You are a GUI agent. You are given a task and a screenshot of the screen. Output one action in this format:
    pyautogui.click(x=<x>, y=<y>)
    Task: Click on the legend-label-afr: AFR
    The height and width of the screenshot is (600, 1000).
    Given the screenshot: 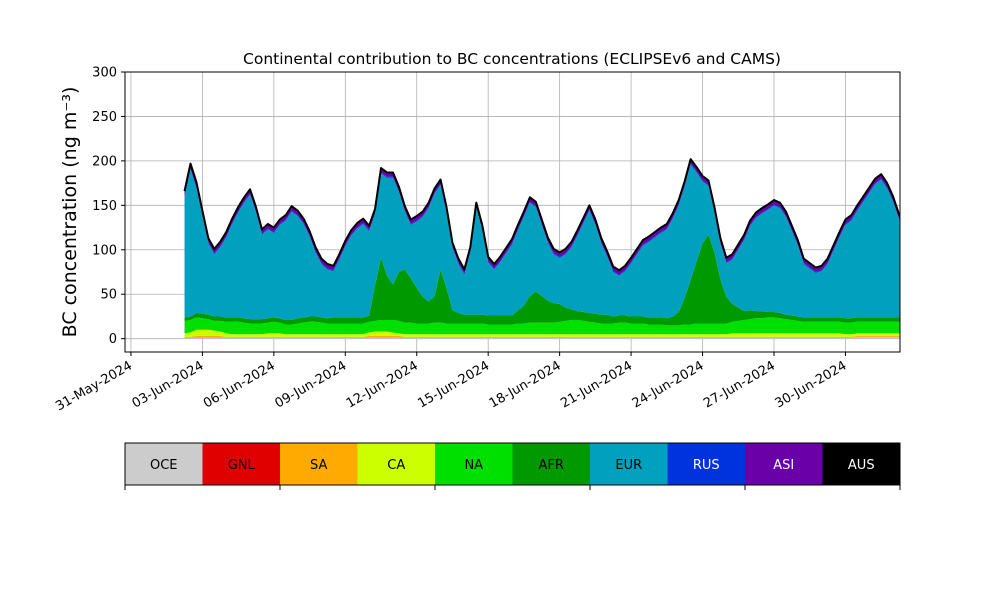 What is the action you would take?
    pyautogui.click(x=551, y=465)
    